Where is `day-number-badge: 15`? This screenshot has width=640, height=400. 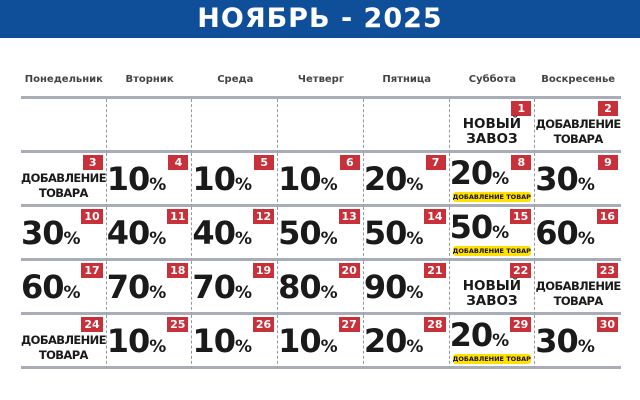 day-number-badge: 15 is located at coordinates (520, 216).